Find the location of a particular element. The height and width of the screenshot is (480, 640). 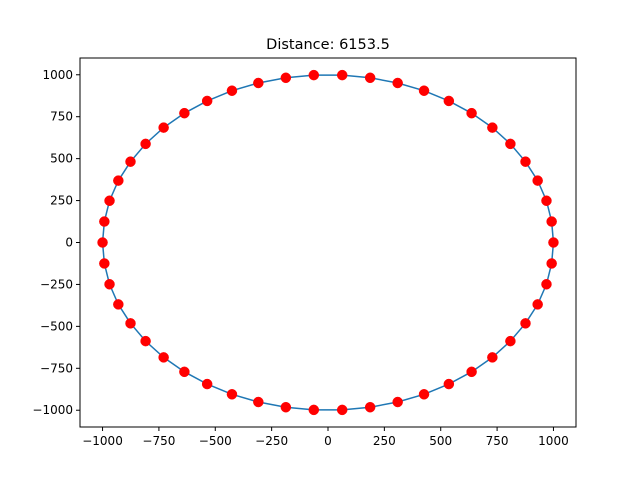

y-tick-label: 750 is located at coordinates (61, 117).